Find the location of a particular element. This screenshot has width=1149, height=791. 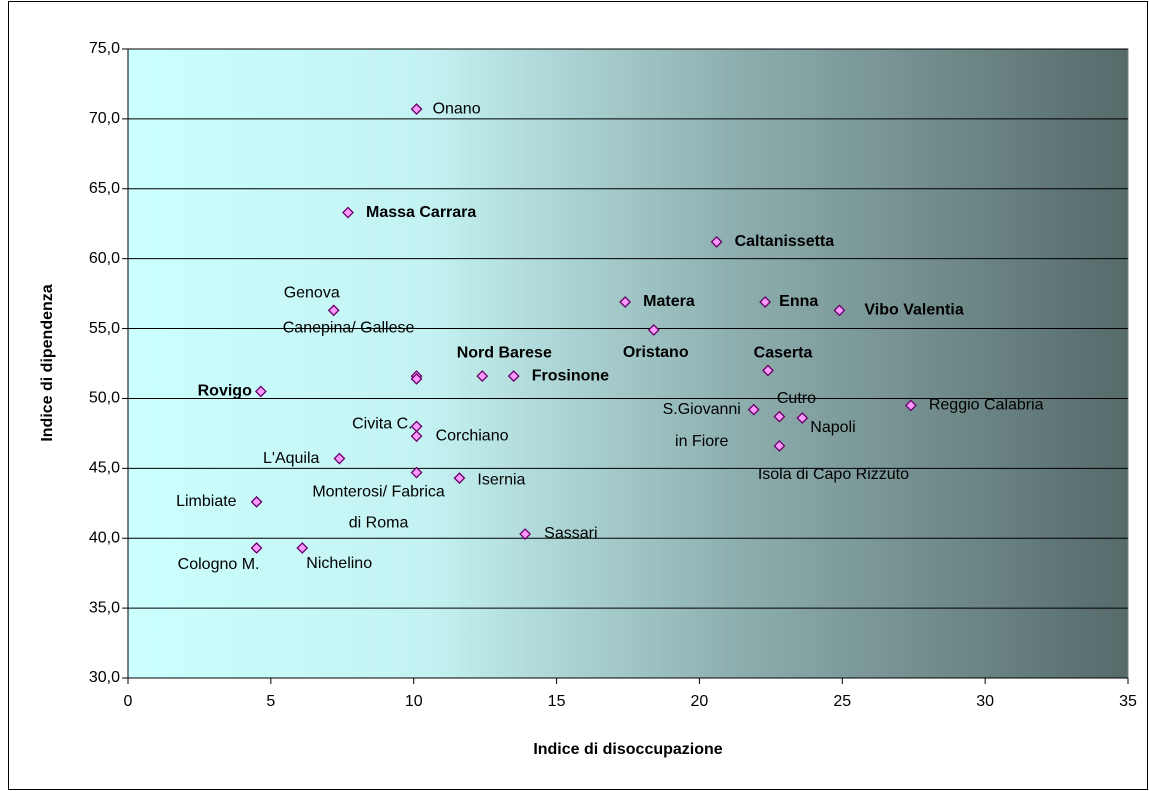

x-tick-label: 15 is located at coordinates (557, 701).